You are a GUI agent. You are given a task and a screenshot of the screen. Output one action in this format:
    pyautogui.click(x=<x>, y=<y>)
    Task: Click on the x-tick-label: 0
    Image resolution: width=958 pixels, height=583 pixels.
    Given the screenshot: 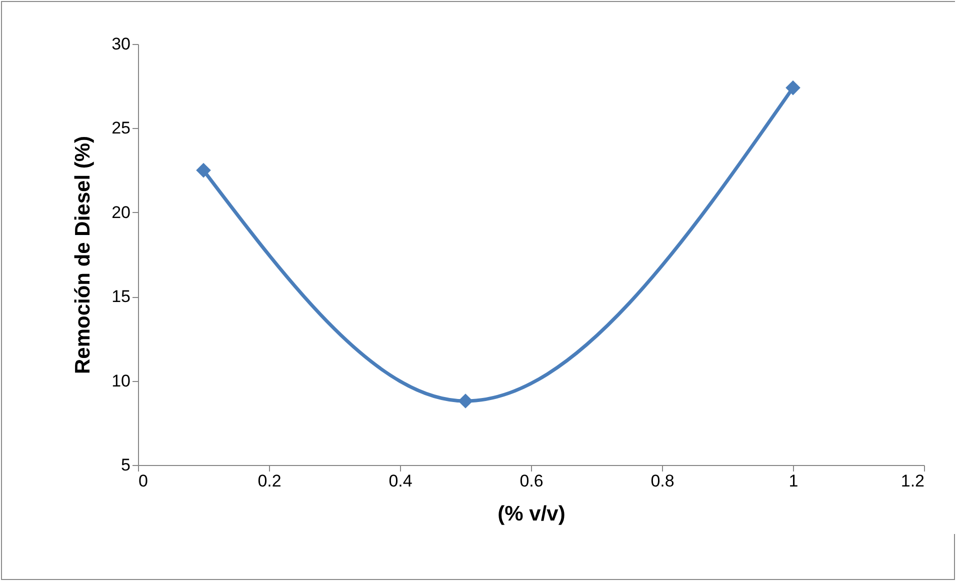 What is the action you would take?
    pyautogui.click(x=143, y=481)
    